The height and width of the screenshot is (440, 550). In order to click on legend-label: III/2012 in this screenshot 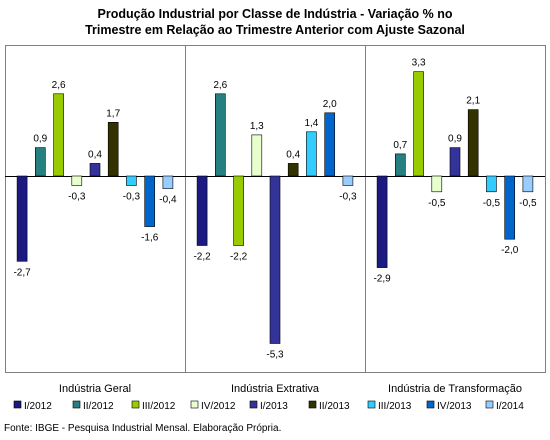, I will do `click(159, 406)`.